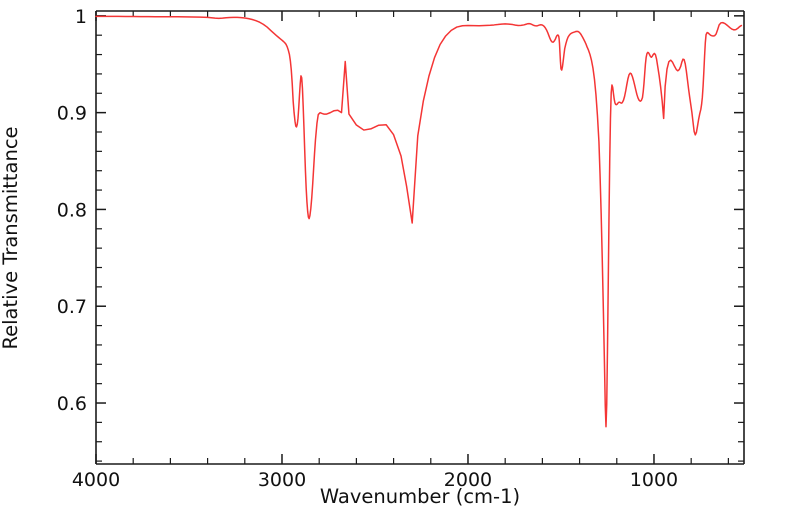  Describe the element at coordinates (72, 404) in the screenshot. I see `y-tick-label: 0.6` at that location.